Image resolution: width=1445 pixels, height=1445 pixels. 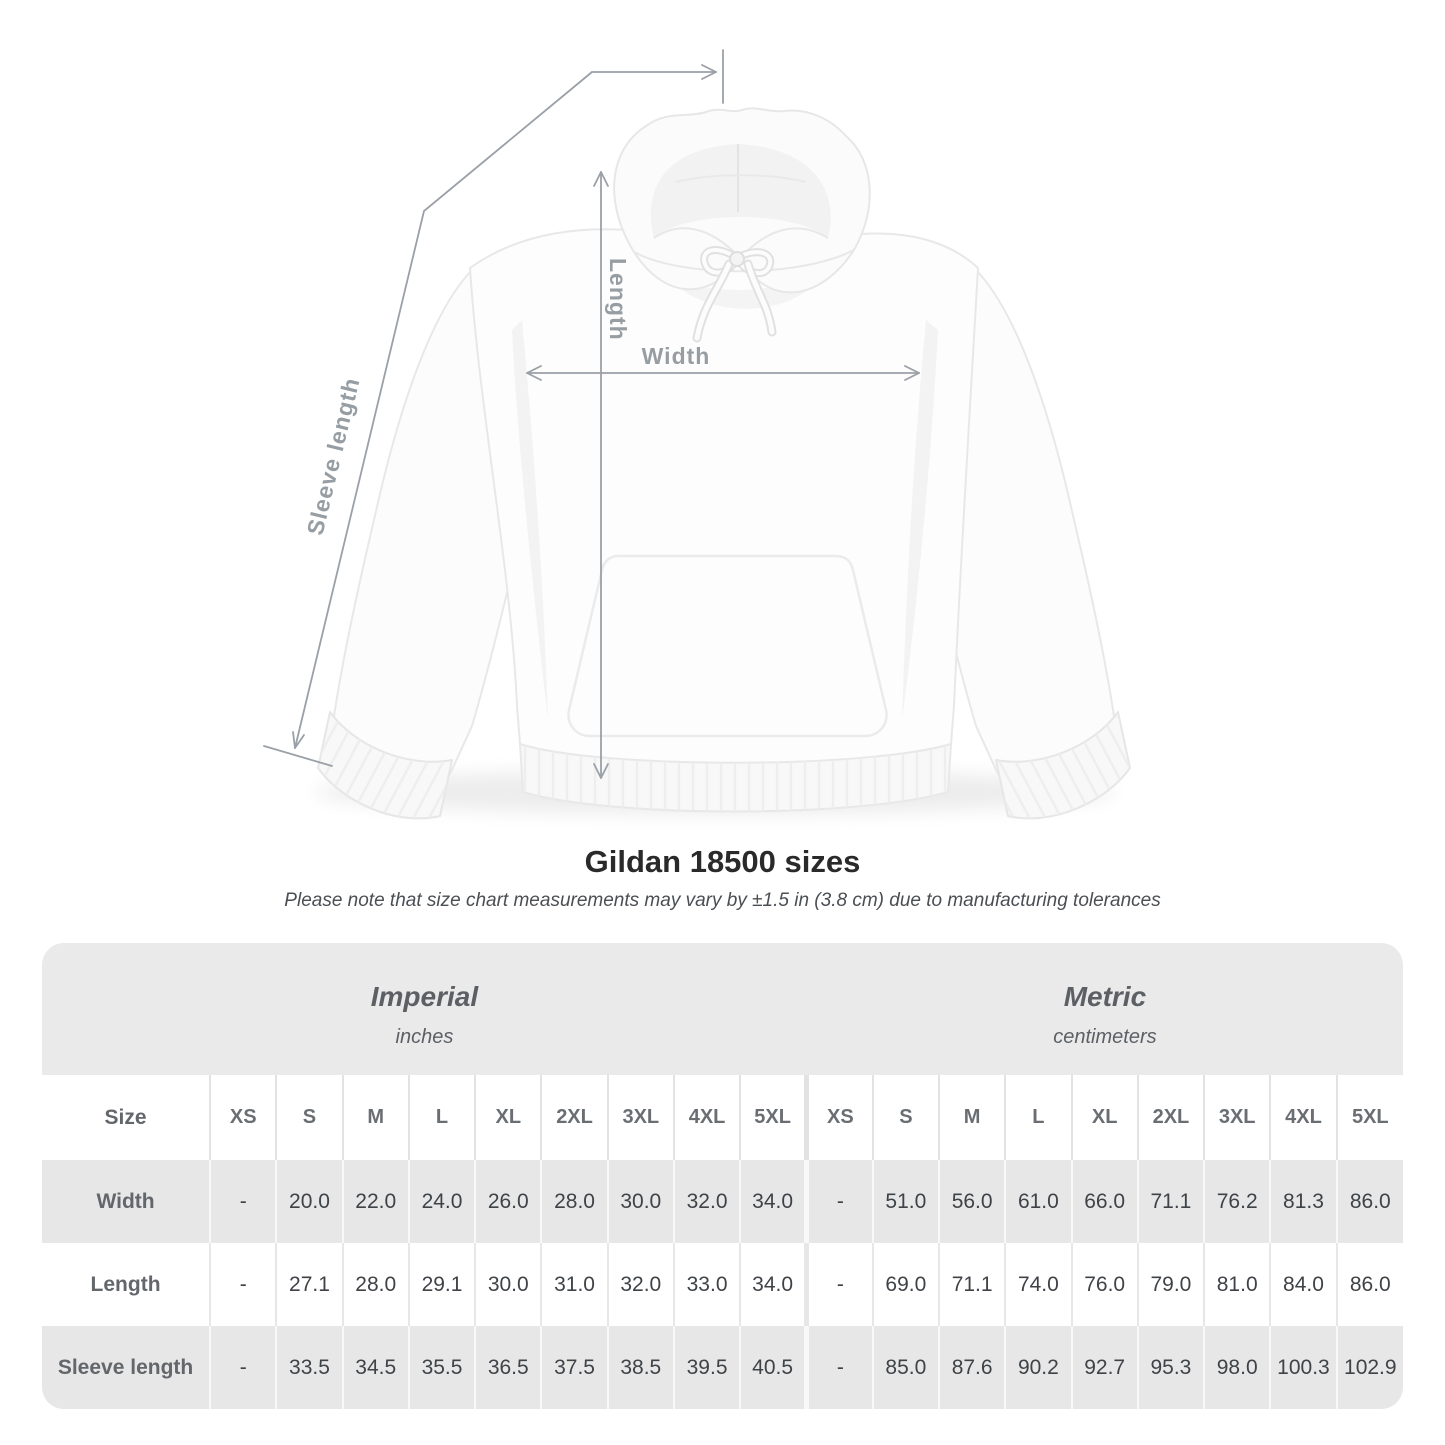 I want to click on column-header-imperial-xs: XS, so click(x=244, y=1117).